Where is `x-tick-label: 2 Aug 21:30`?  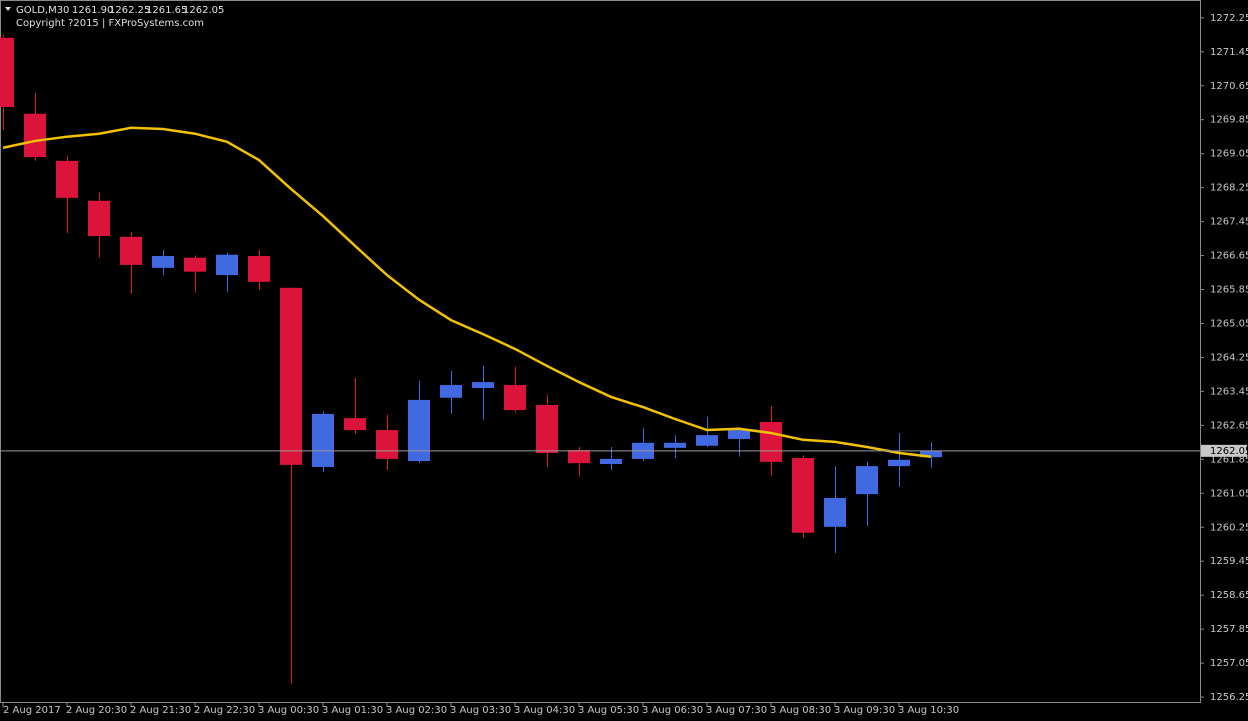
x-tick-label: 2 Aug 21:30 is located at coordinates (160, 710).